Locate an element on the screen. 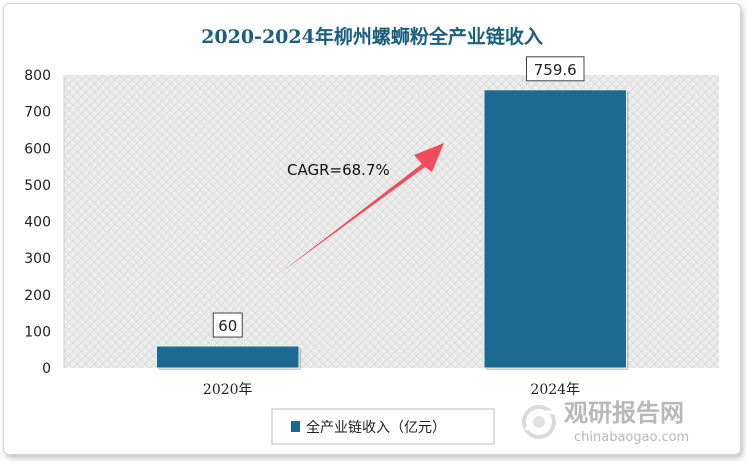 The width and height of the screenshot is (750, 463). legend-swatch is located at coordinates (295, 426).